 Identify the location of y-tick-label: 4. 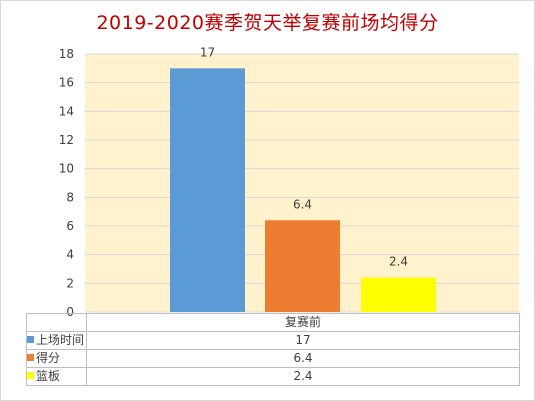
(70, 255).